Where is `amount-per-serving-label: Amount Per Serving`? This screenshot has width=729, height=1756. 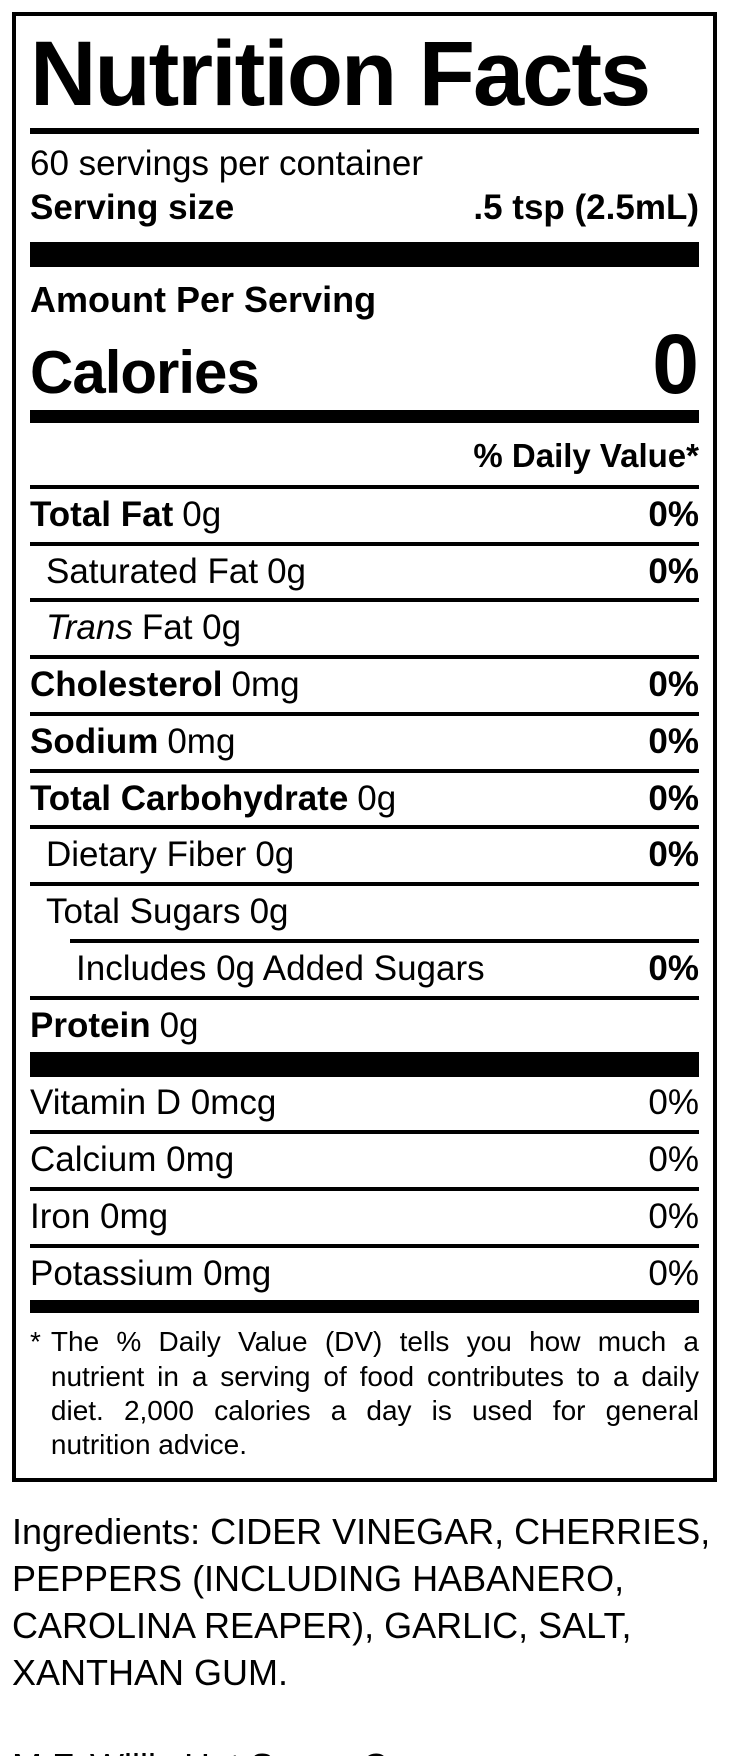
amount-per-serving-label: Amount Per Serving is located at coordinates (203, 299).